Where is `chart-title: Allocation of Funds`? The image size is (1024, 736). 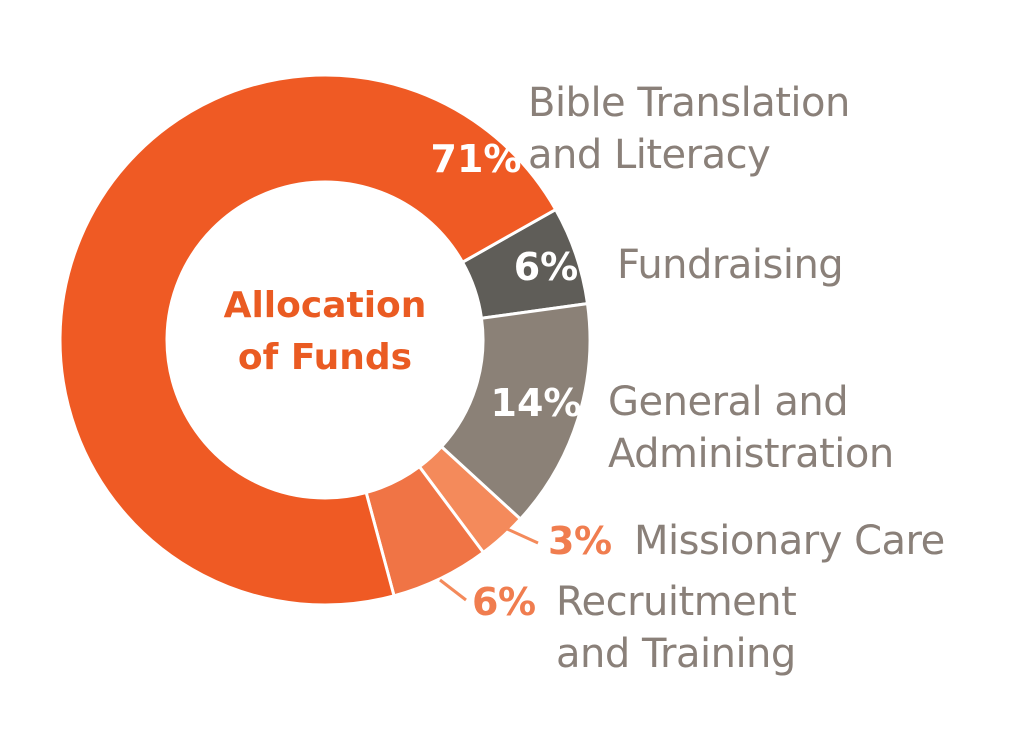
chart-title: Allocation of Funds is located at coordinates (325, 332).